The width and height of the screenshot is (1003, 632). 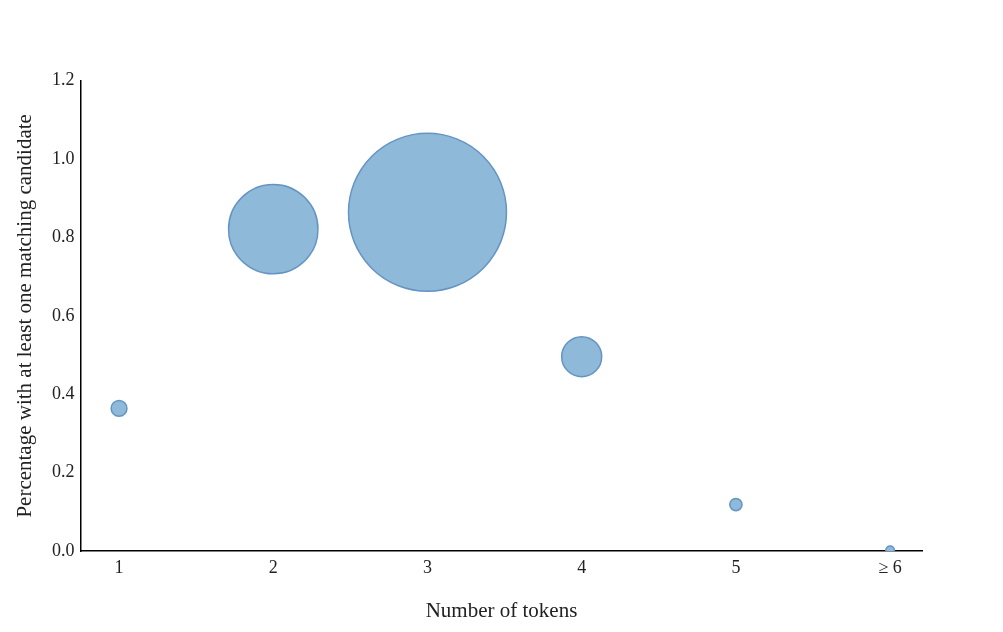 I want to click on y-tick-label: 0.2, so click(x=63, y=471).